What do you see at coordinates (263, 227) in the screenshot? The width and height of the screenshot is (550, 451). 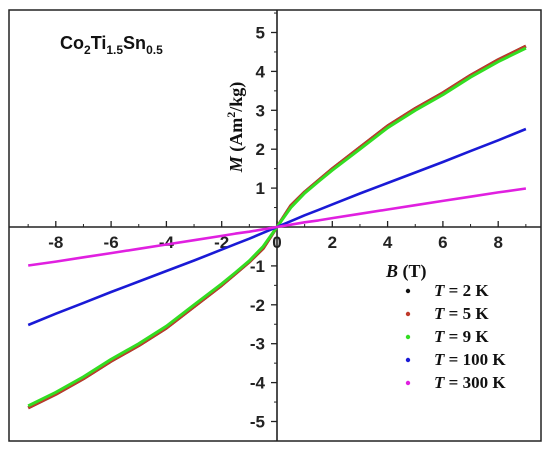 I see `y-ticks: -5 -4 -3 -2 -1 1 2 3 4 5` at bounding box center [263, 227].